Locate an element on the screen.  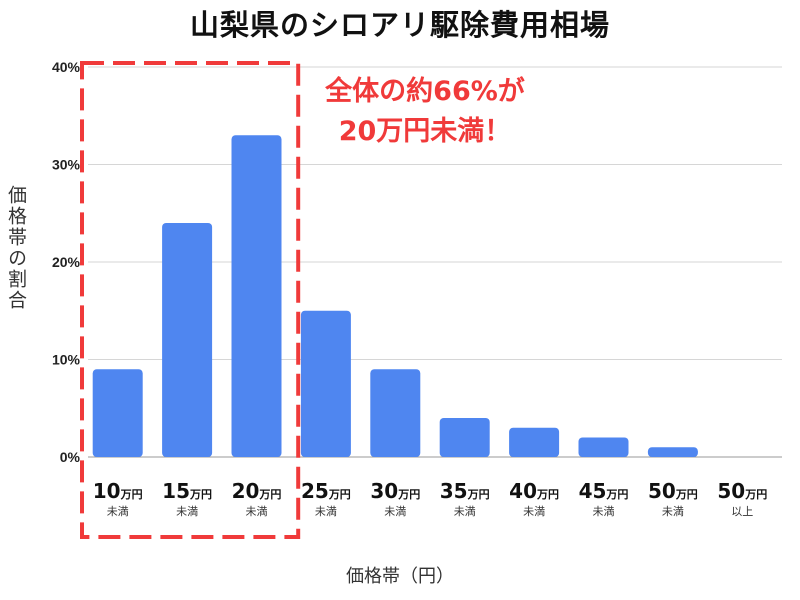
y-tick-label: 30% is located at coordinates (66, 165).